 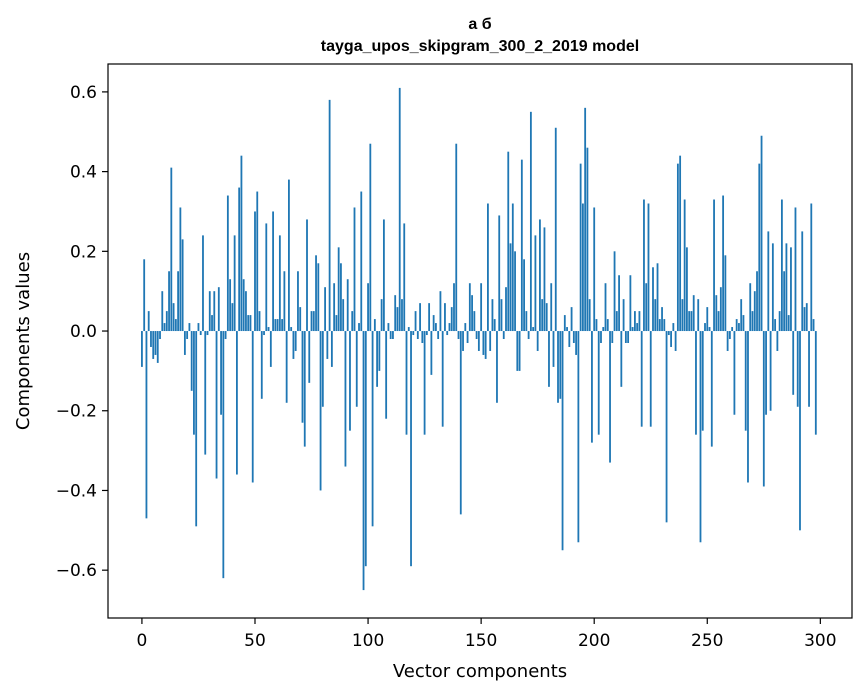 What do you see at coordinates (76, 412) in the screenshot?
I see `y-tick-label: −0.2` at bounding box center [76, 412].